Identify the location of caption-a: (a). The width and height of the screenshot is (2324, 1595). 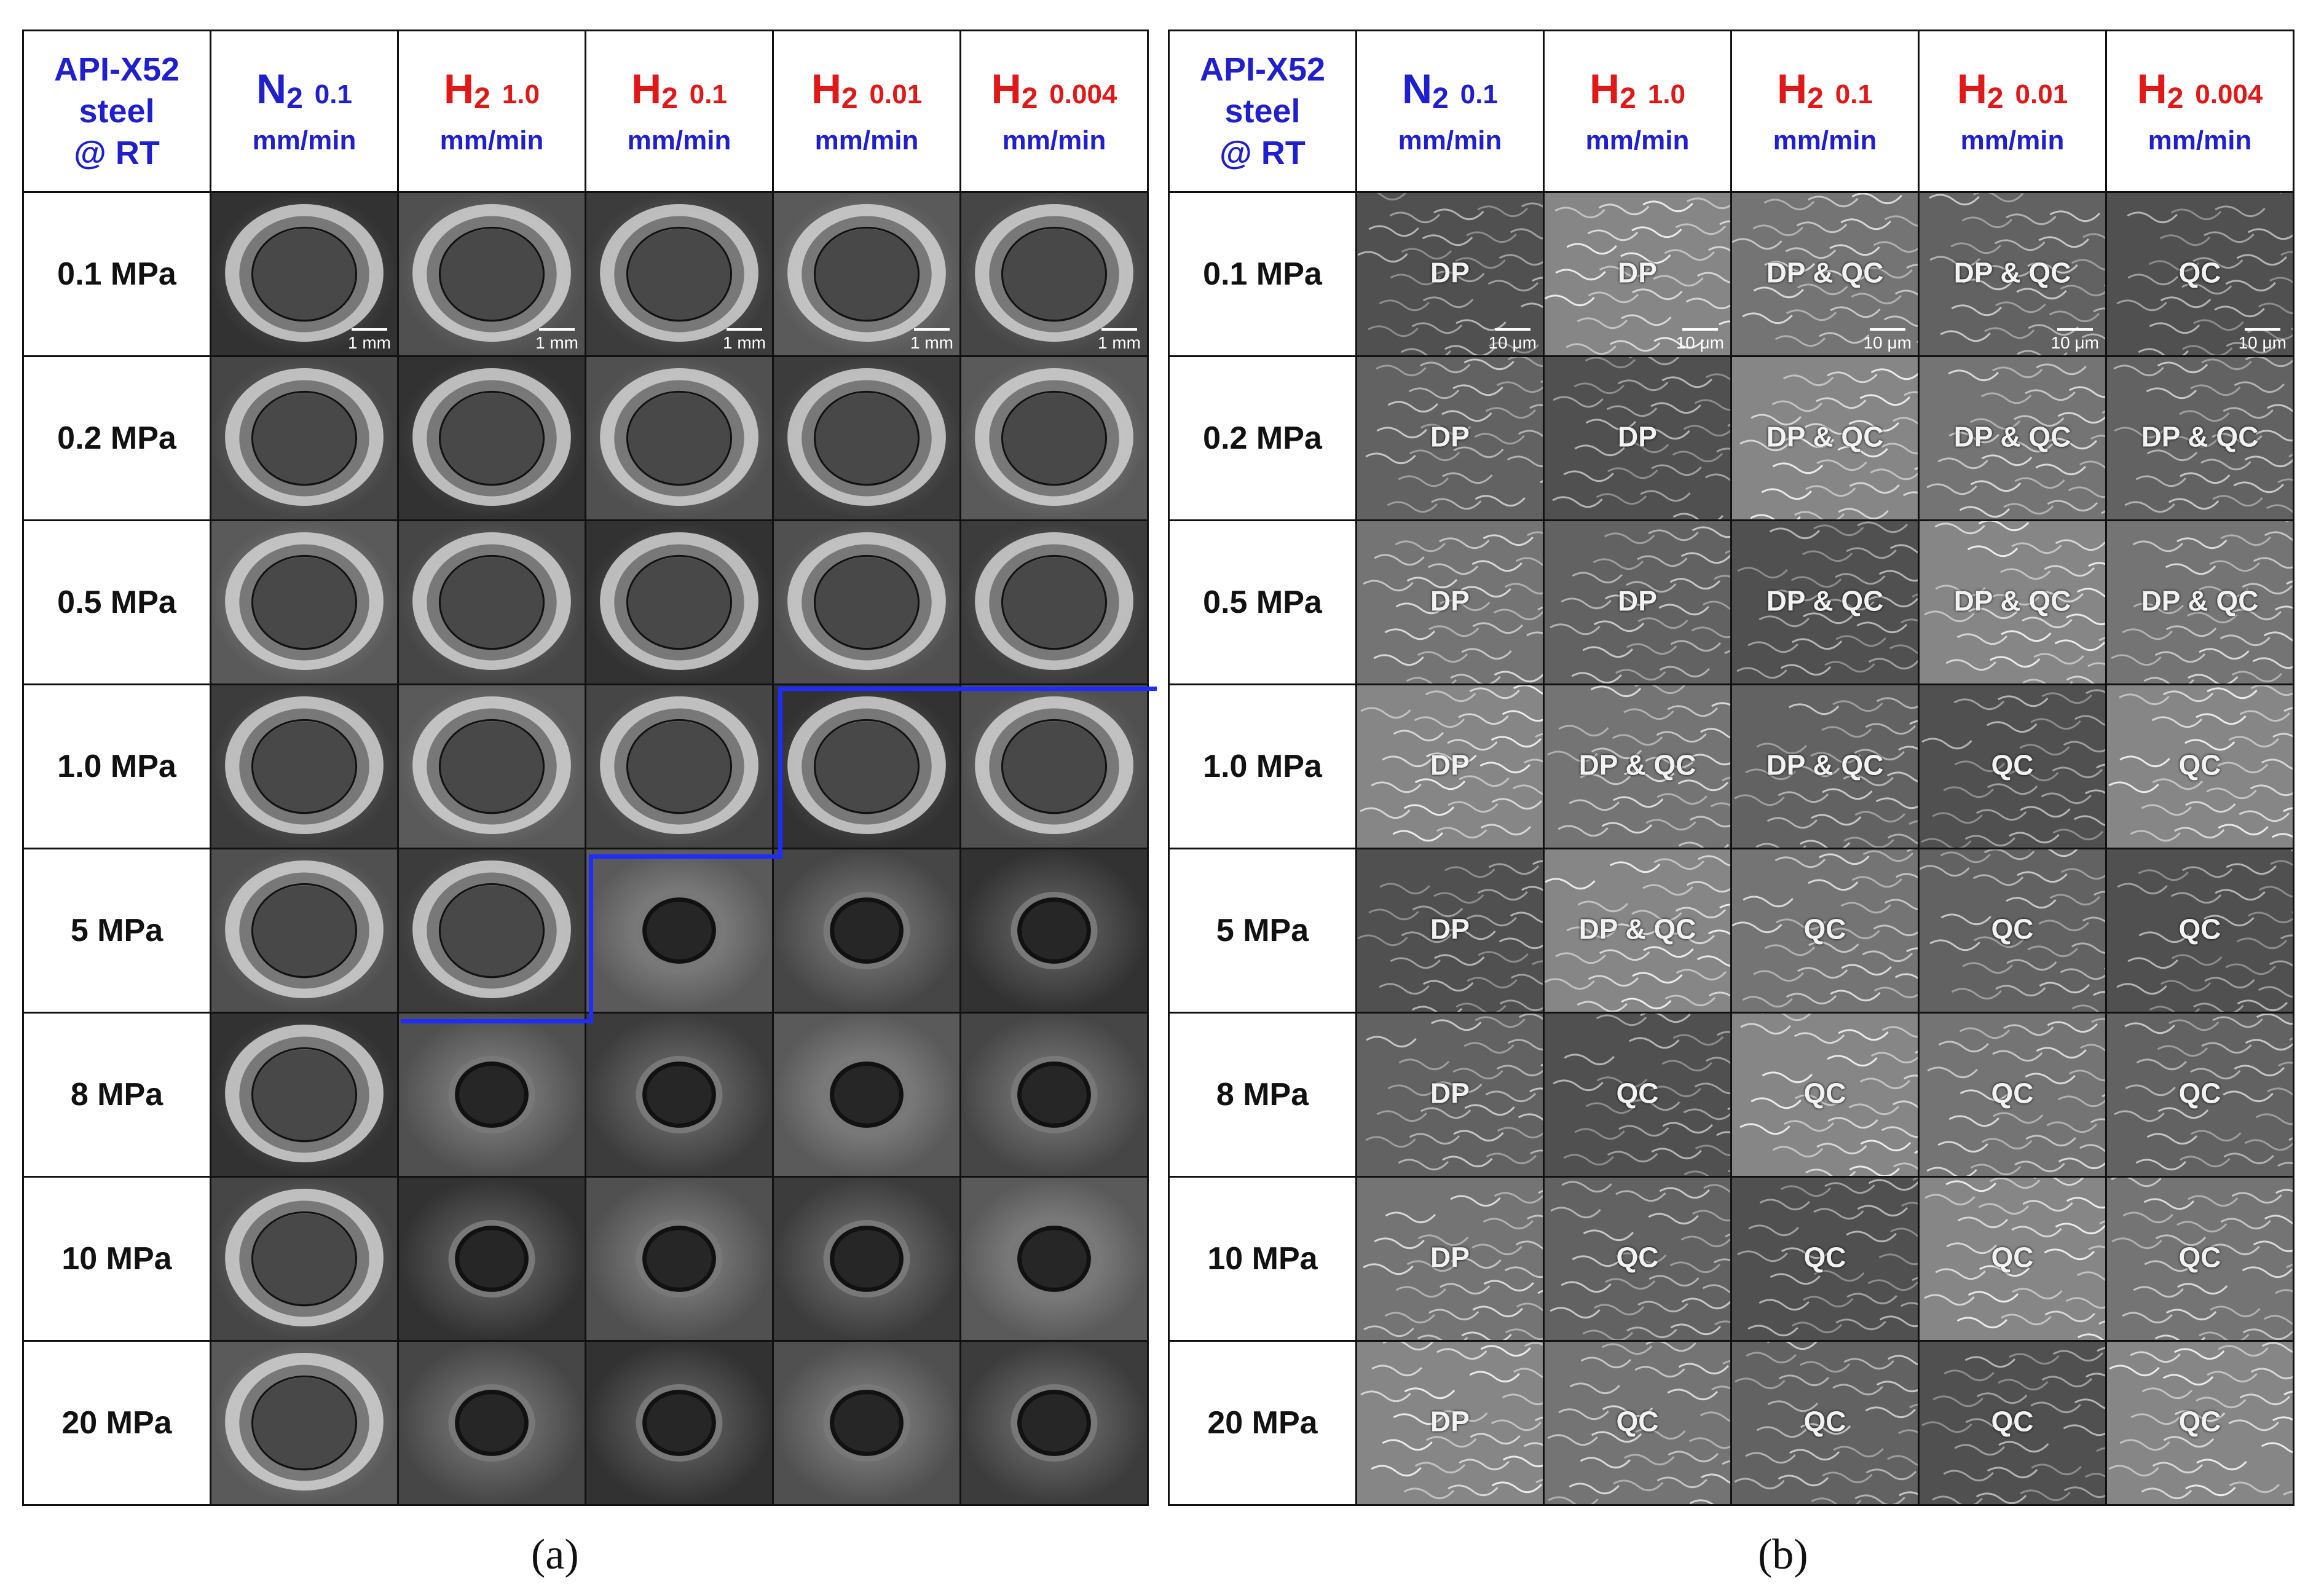
(555, 1554).